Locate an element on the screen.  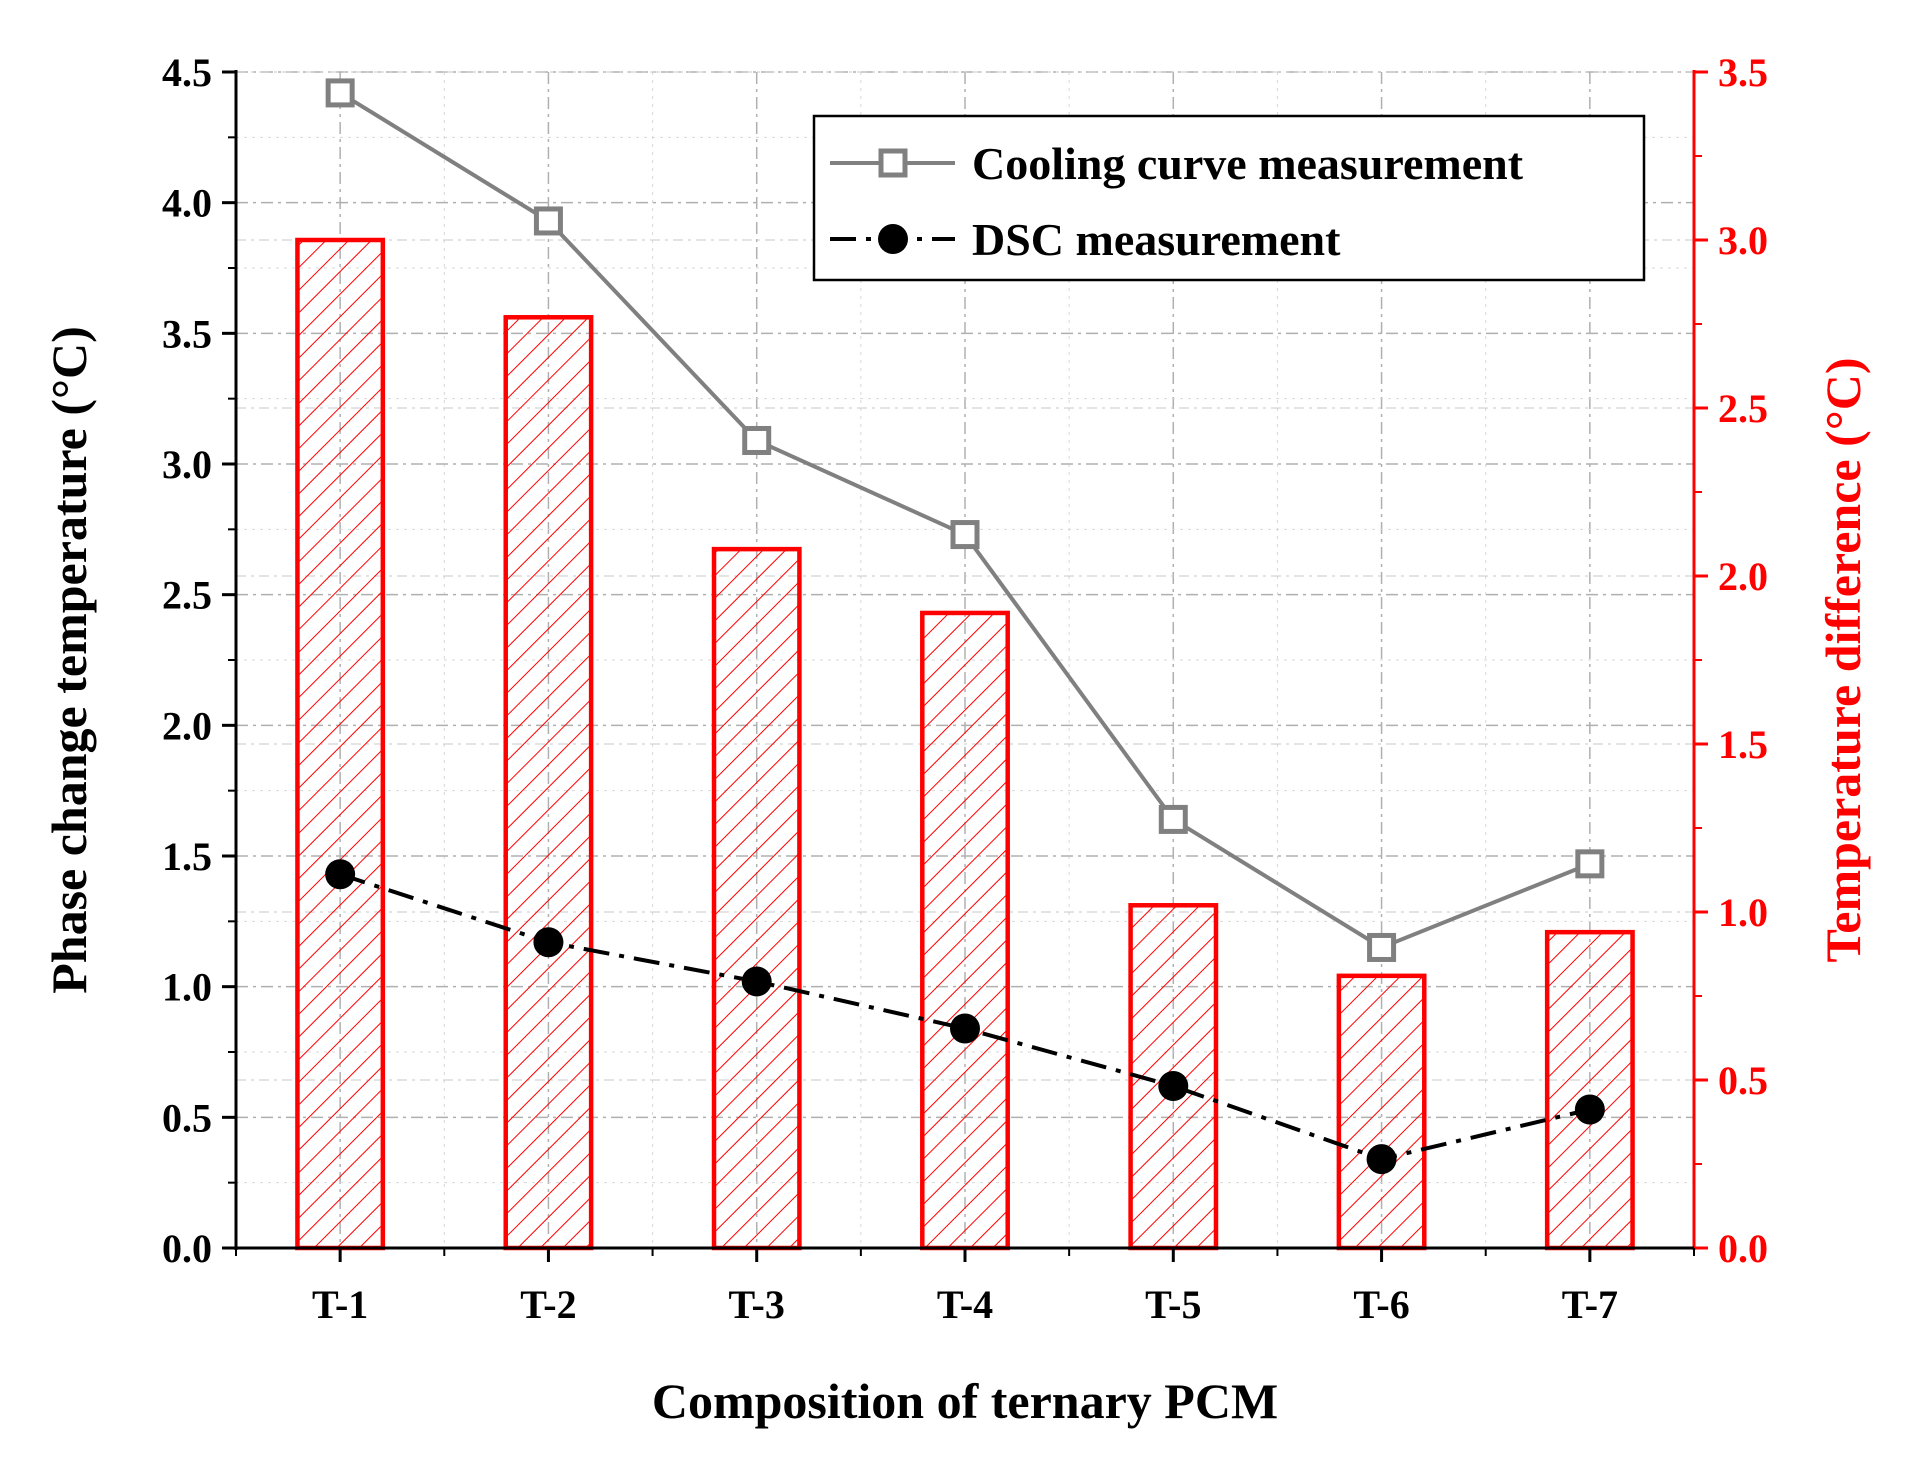
y-axis-title: Phase change temperature (°C) is located at coordinates (69, 660).